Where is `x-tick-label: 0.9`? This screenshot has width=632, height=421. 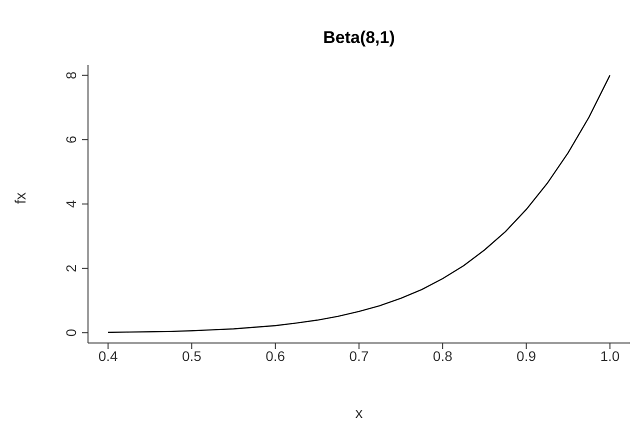 x-tick-label: 0.9 is located at coordinates (526, 356).